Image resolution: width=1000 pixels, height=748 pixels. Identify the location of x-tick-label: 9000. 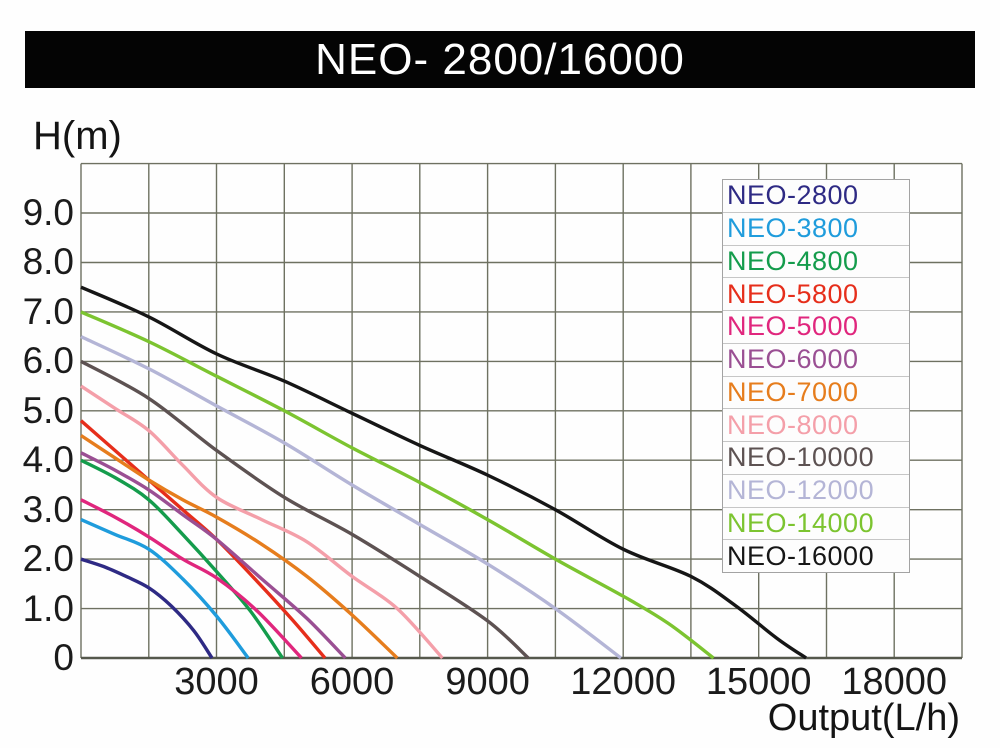
(487, 682).